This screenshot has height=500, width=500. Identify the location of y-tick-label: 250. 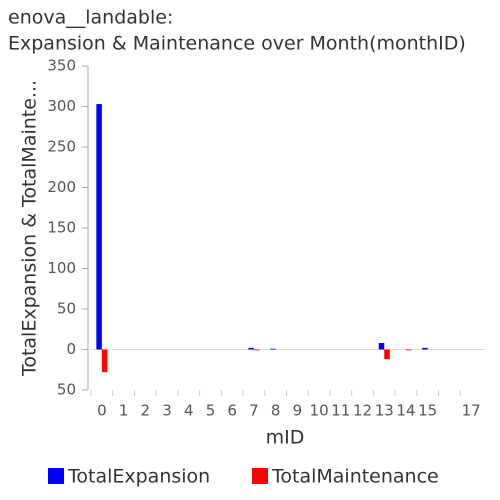
(61, 147).